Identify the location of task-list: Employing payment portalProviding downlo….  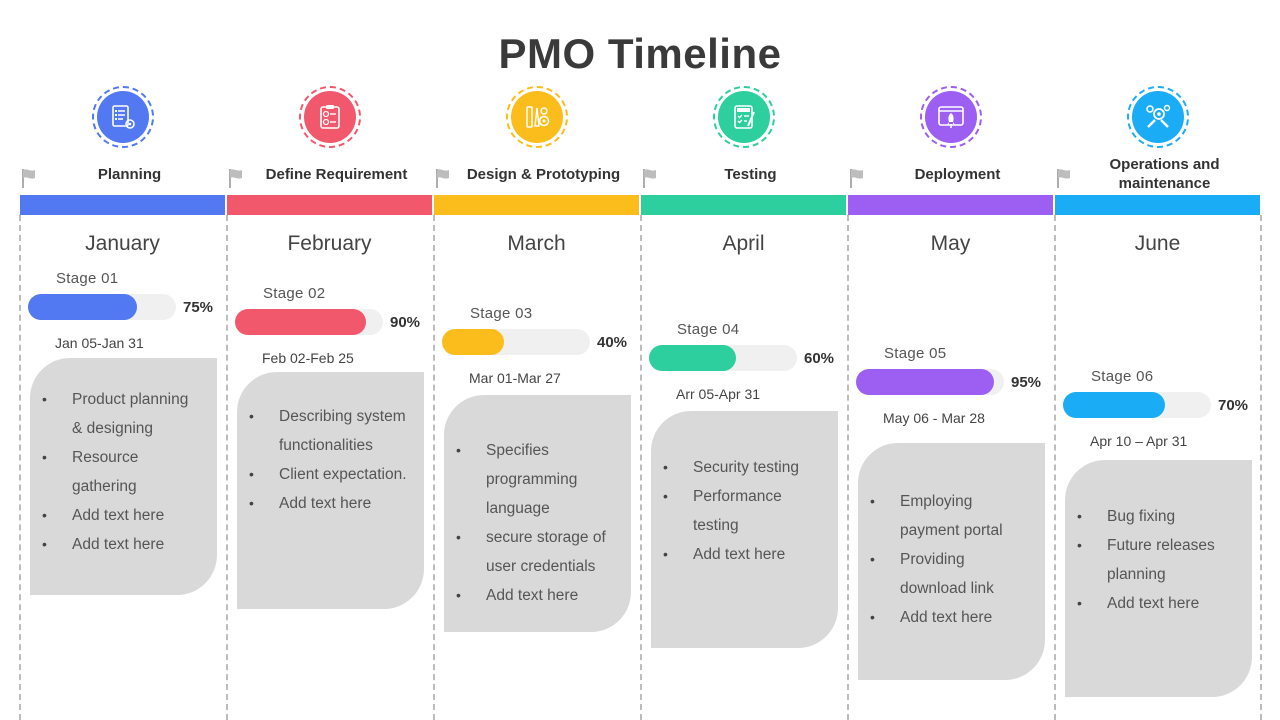
(951, 559).